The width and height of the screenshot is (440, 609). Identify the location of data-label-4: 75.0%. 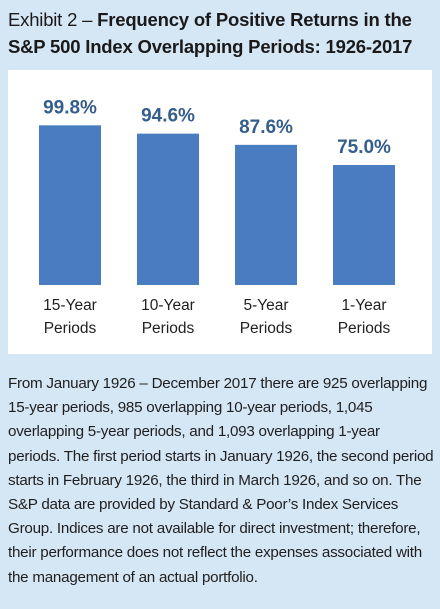
(364, 147).